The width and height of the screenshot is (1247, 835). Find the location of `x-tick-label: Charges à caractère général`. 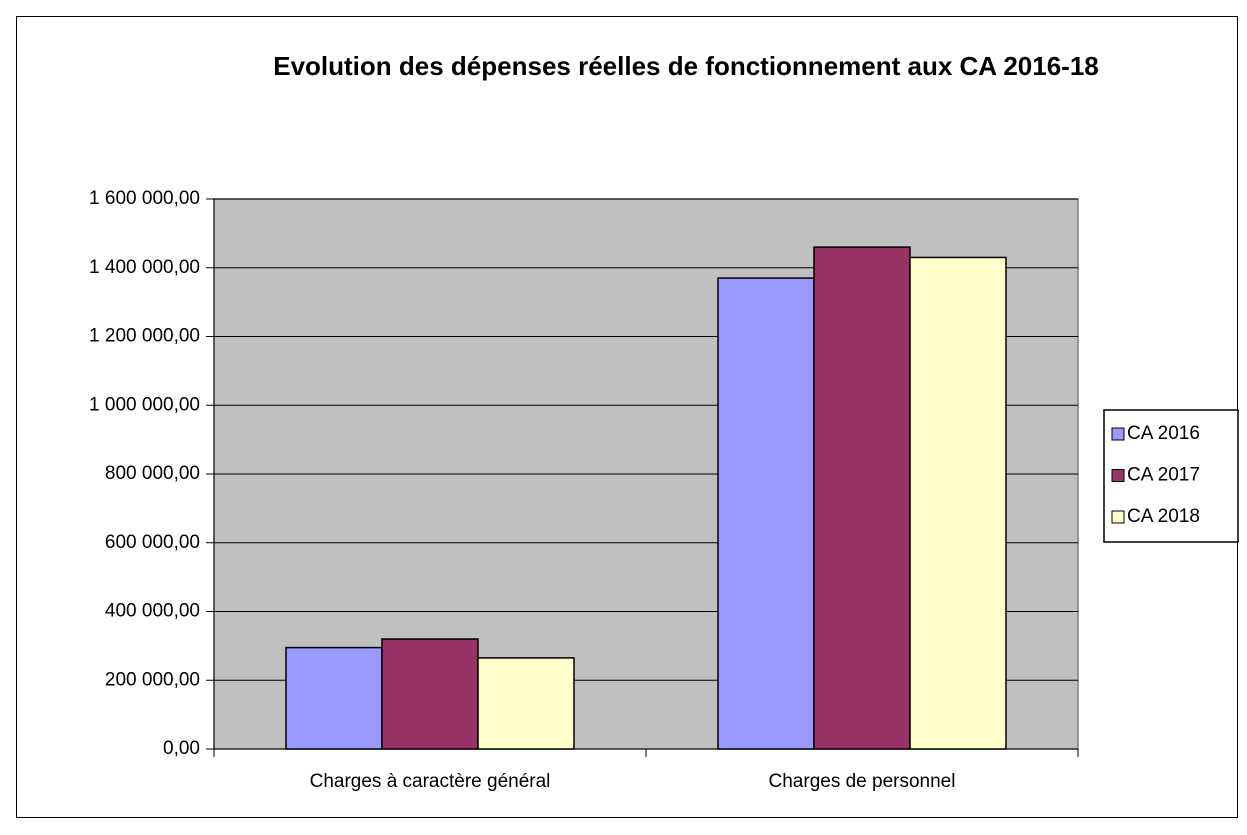

x-tick-label: Charges à caractère général is located at coordinates (430, 781).